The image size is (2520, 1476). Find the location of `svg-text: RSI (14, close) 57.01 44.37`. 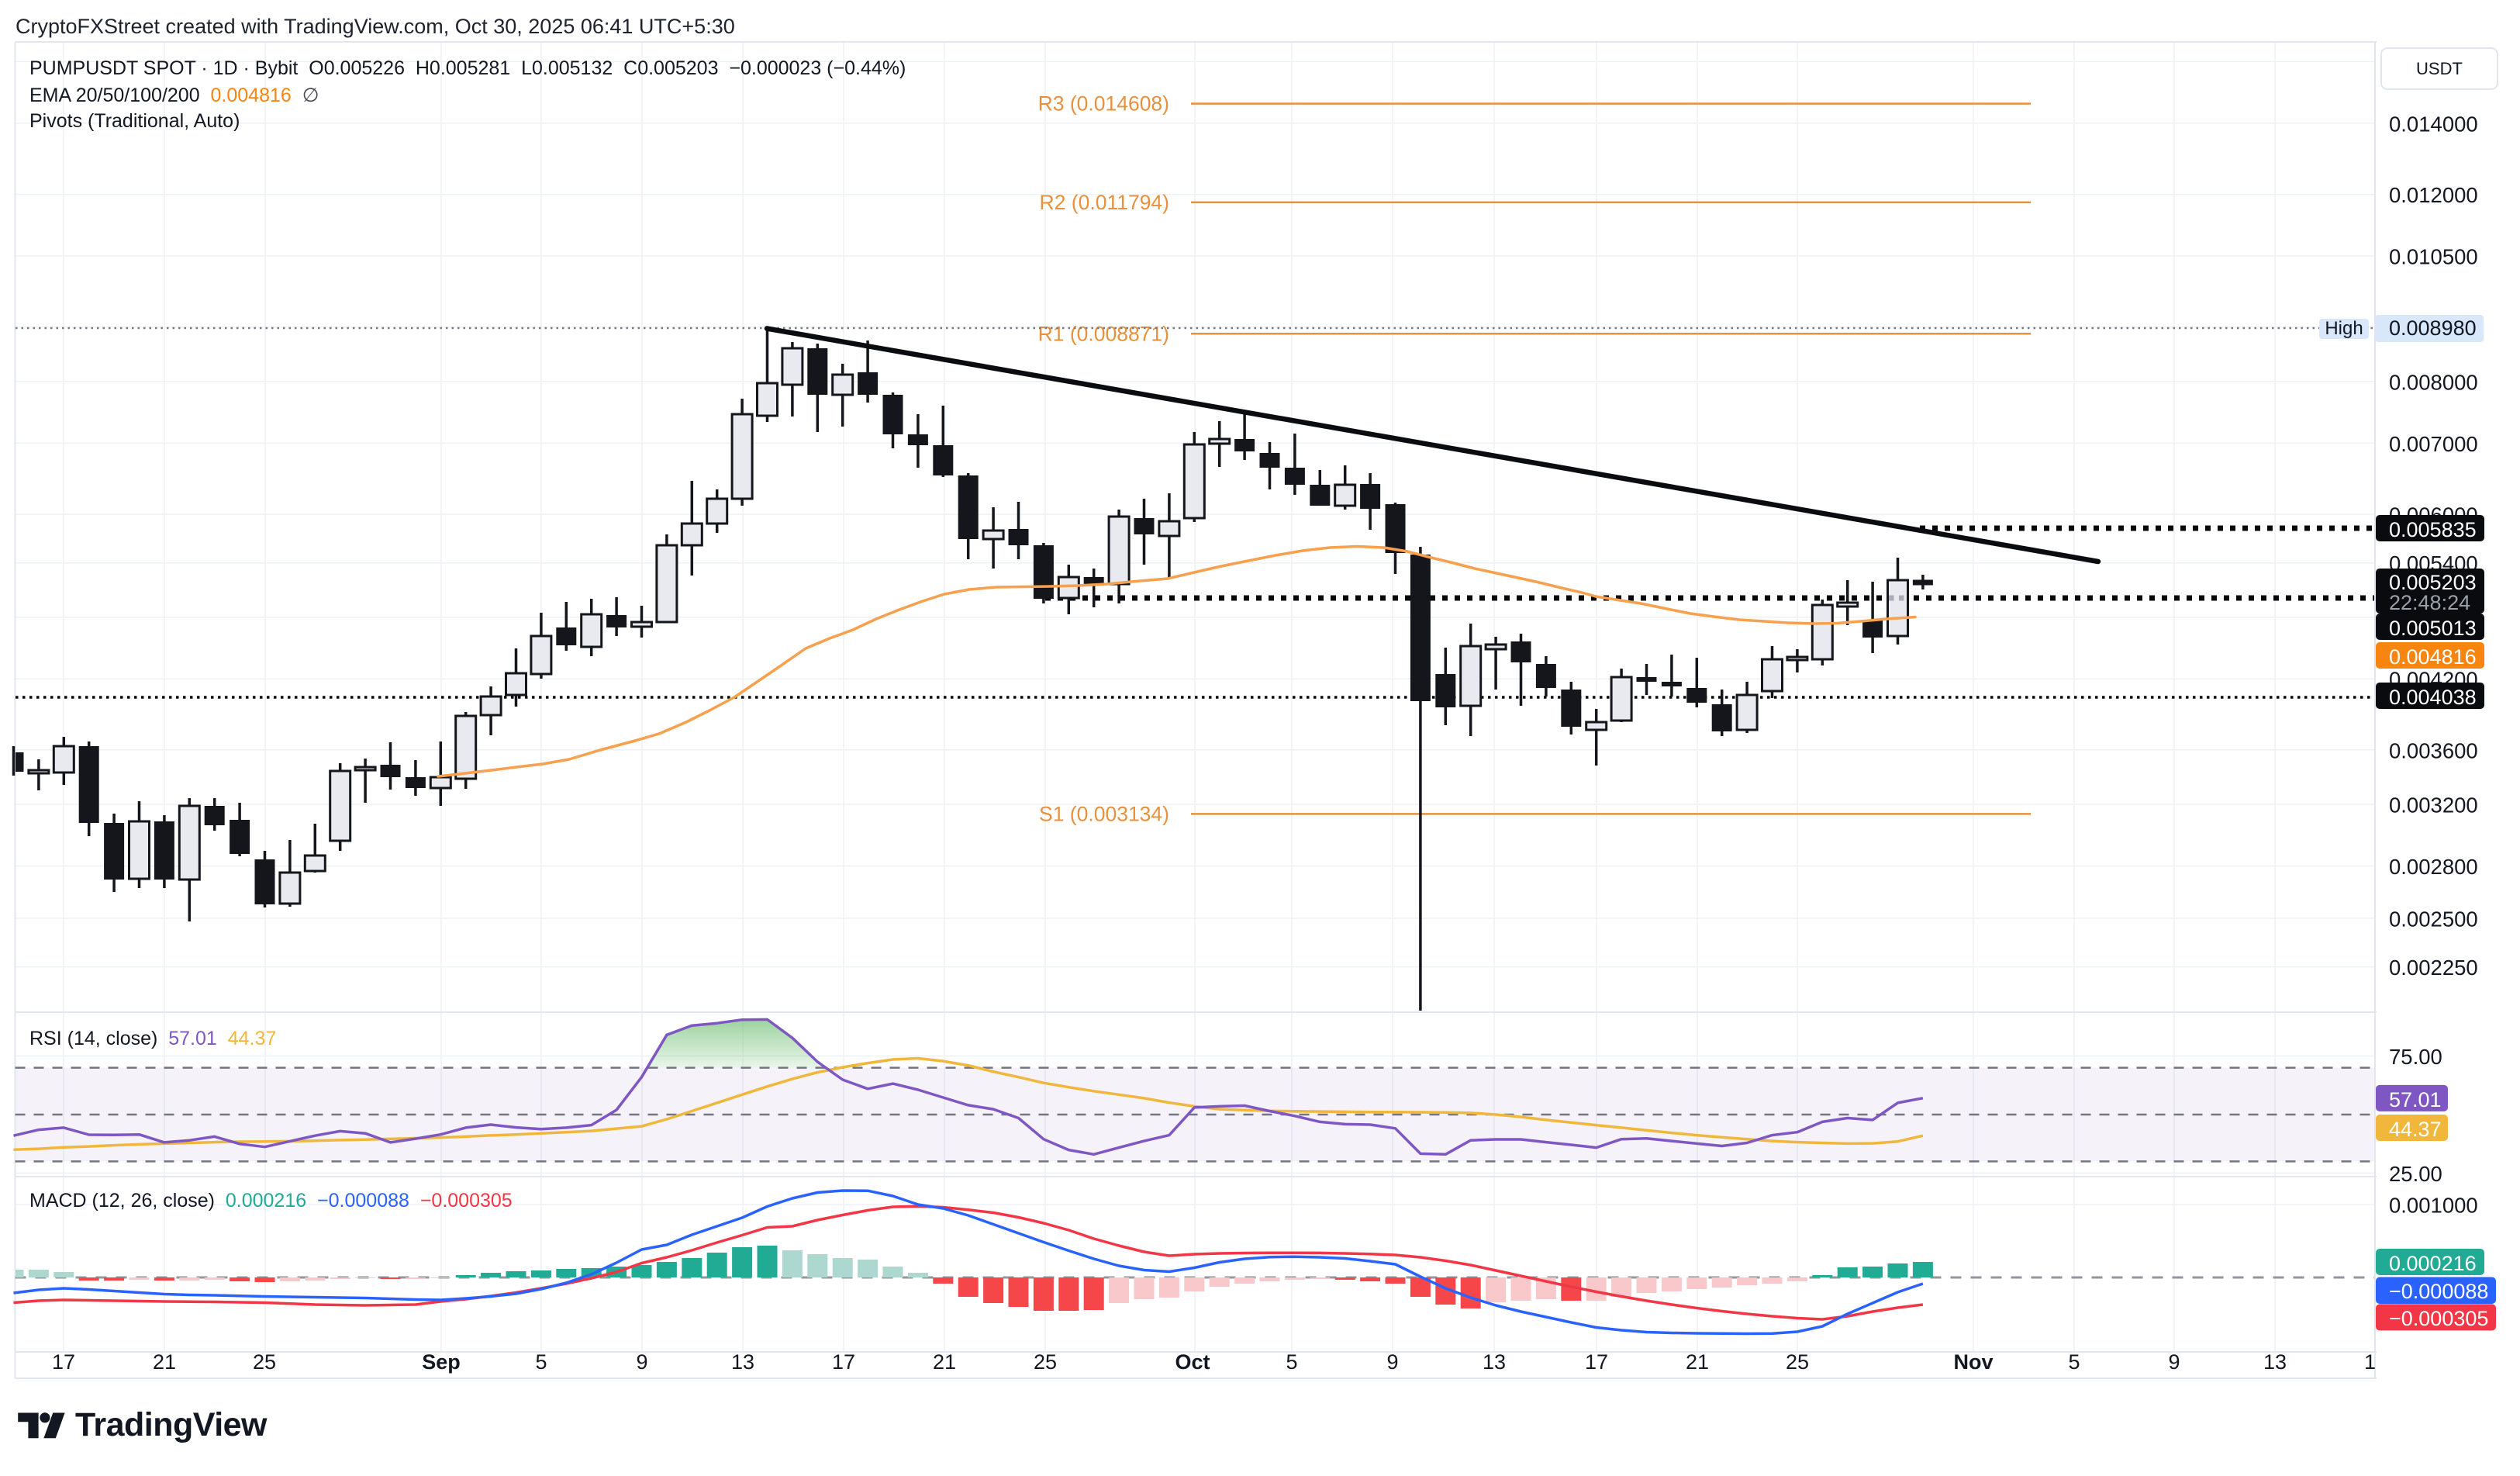

svg-text: RSI (14, close) 57.01 44.37 is located at coordinates (152, 1038).